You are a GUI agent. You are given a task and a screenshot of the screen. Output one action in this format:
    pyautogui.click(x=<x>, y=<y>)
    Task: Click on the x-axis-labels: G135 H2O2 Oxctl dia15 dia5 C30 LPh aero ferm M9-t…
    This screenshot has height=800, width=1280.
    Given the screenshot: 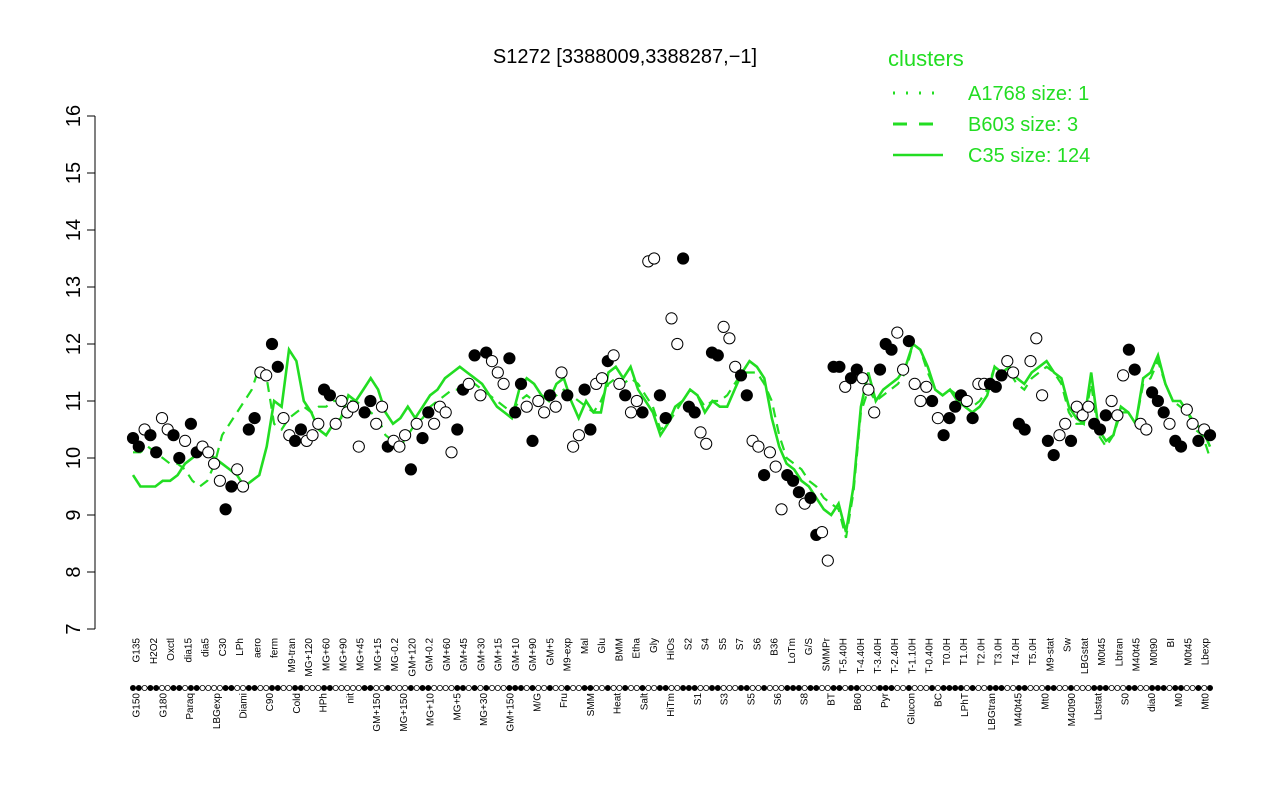 What is the action you would take?
    pyautogui.click(x=672, y=684)
    